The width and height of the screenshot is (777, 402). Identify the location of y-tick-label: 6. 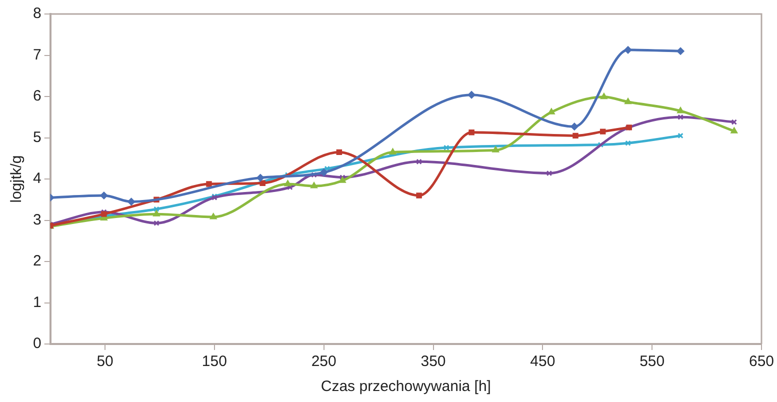
(37, 96).